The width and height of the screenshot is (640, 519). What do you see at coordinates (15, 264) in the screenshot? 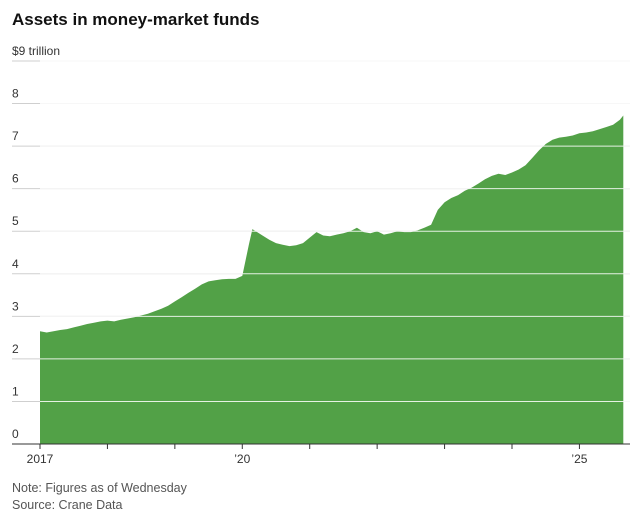
I see `y-tick-label-4: 4` at bounding box center [15, 264].